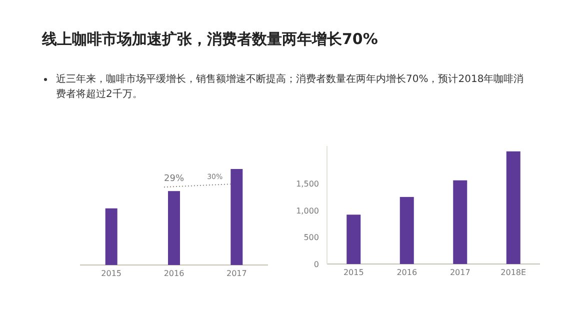 The image size is (580, 326). What do you see at coordinates (174, 179) in the screenshot?
I see `annotation: 29%` at bounding box center [174, 179].